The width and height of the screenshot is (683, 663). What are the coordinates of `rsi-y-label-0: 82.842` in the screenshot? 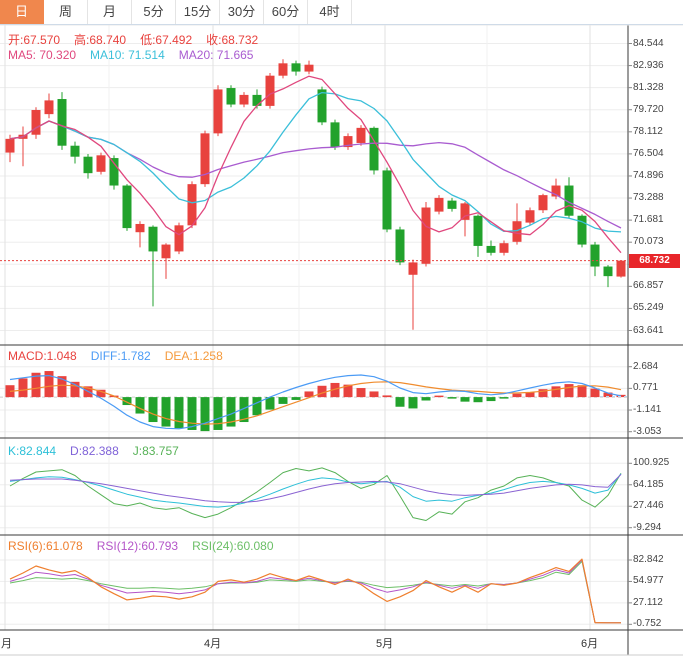 It's located at (648, 559).